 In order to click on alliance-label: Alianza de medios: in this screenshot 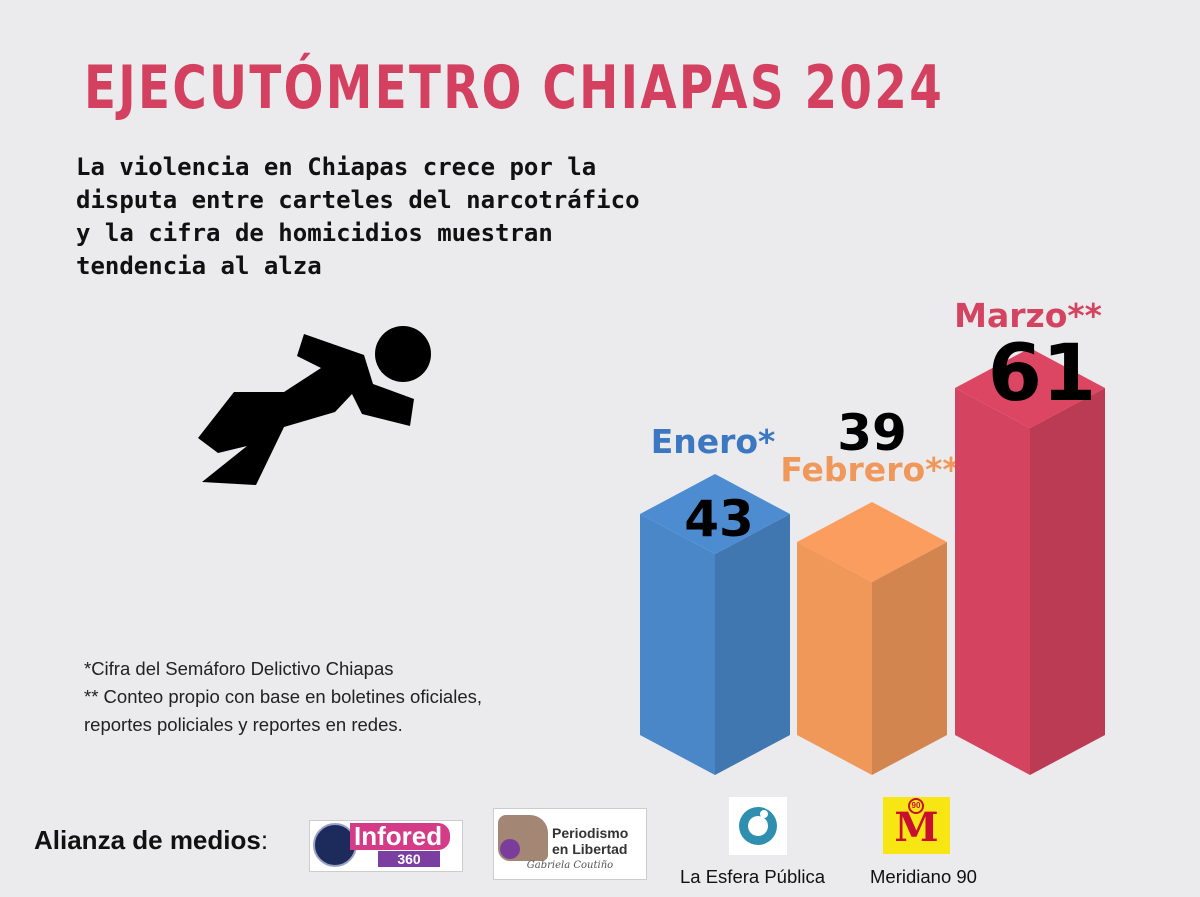, I will do `click(151, 840)`.